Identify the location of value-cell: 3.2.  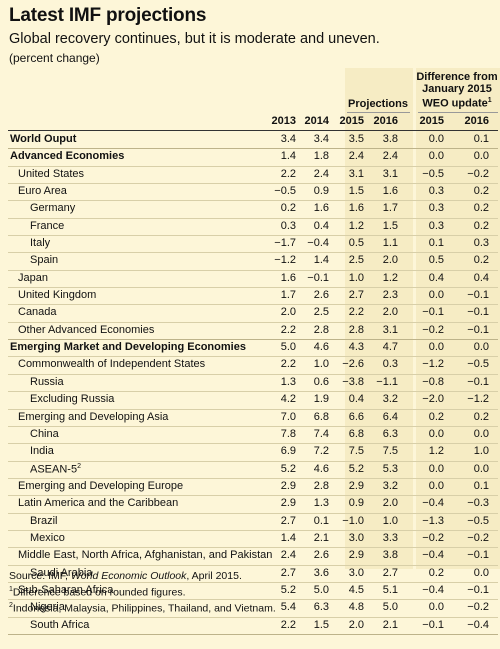
(390, 485).